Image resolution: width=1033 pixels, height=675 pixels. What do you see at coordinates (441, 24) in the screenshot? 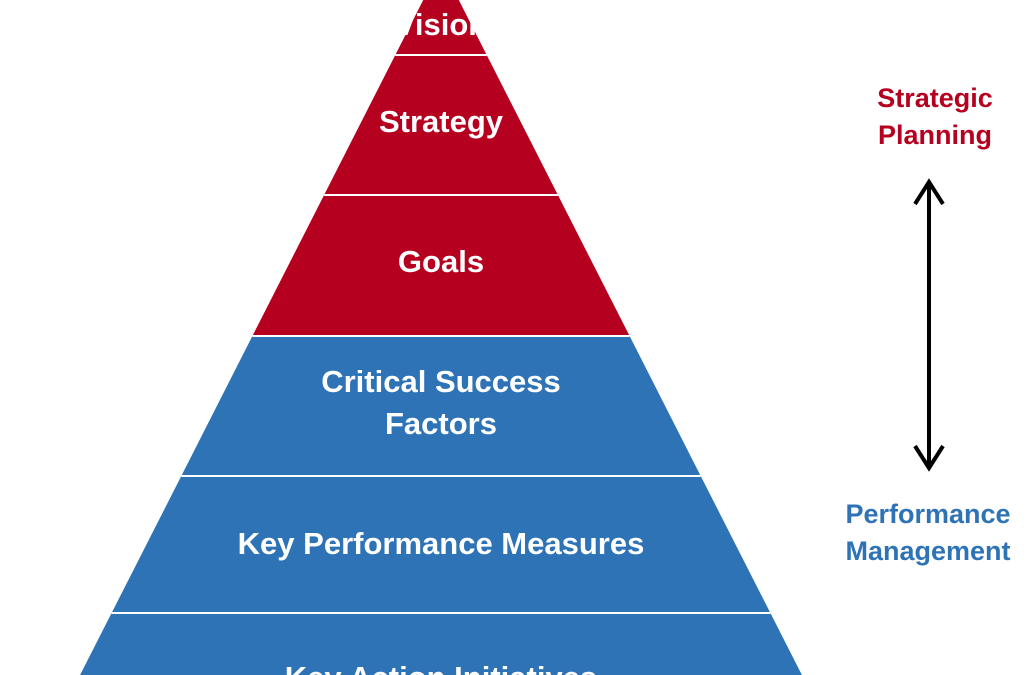
I see `pyramid-tier-1-label: Vision` at bounding box center [441, 24].